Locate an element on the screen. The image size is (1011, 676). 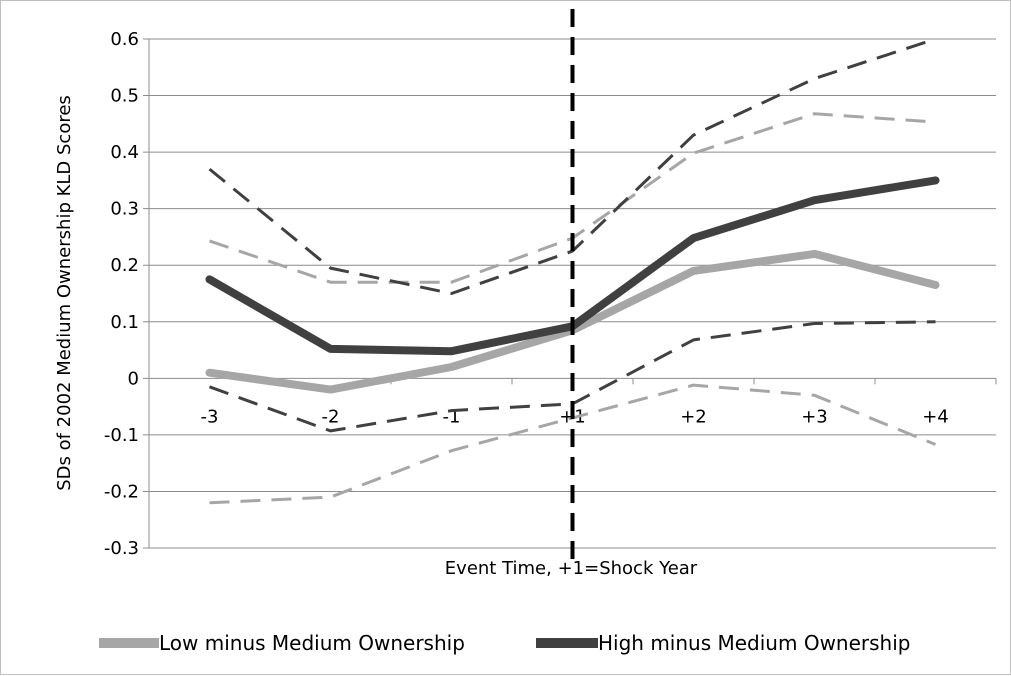
y-tick-label: 0.5 is located at coordinates (124, 96).